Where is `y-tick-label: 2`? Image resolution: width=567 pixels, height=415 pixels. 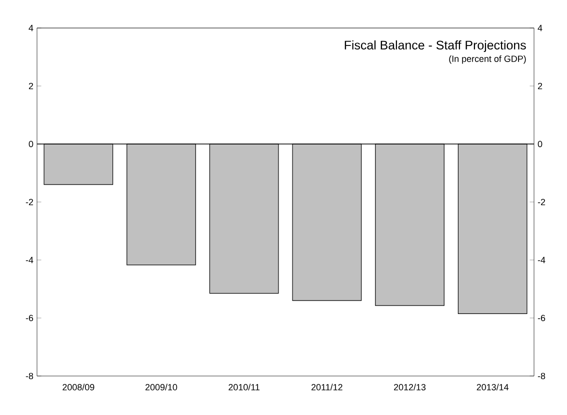
y-tick-label: 2 is located at coordinates (540, 86).